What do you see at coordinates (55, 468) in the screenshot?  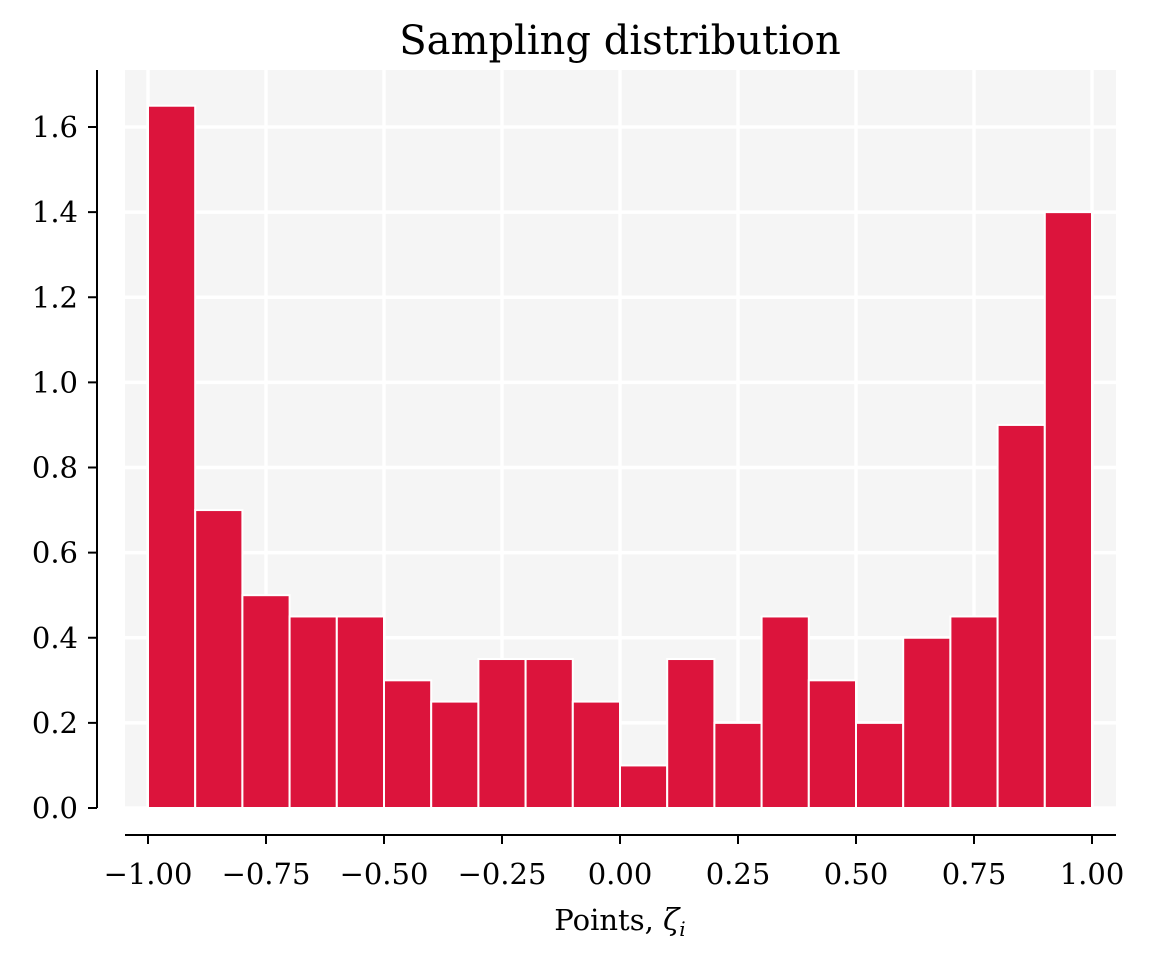 I see `y-tick-label-4: 0.8` at bounding box center [55, 468].